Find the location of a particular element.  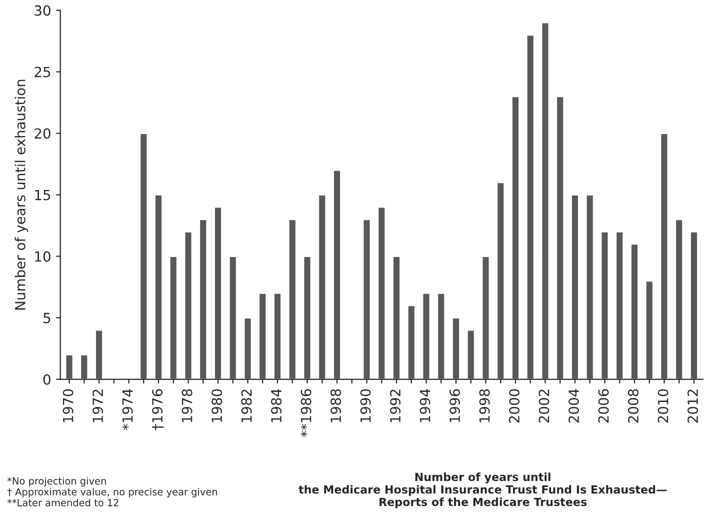

x-tick-label: 1990 is located at coordinates (365, 405).